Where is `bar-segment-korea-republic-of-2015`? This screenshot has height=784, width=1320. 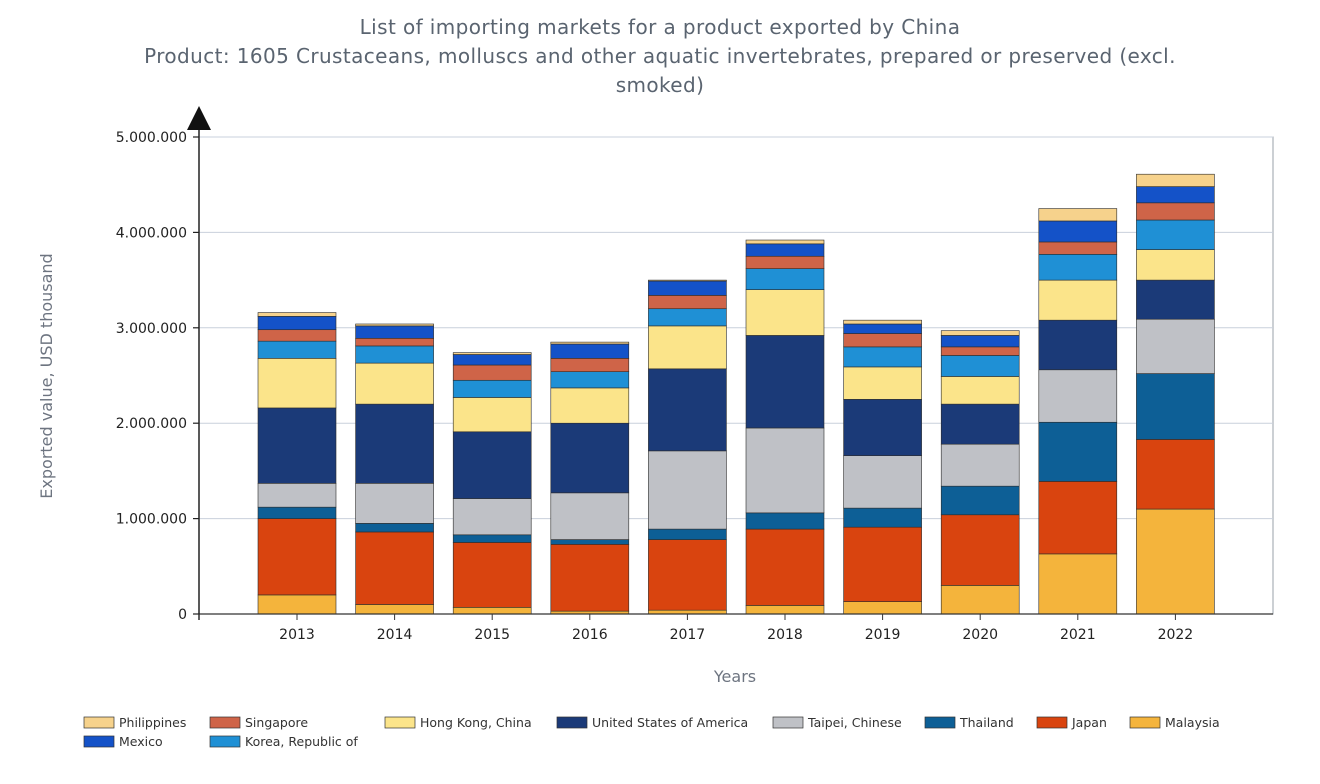 bar-segment-korea-republic-of-2015 is located at coordinates (492, 388).